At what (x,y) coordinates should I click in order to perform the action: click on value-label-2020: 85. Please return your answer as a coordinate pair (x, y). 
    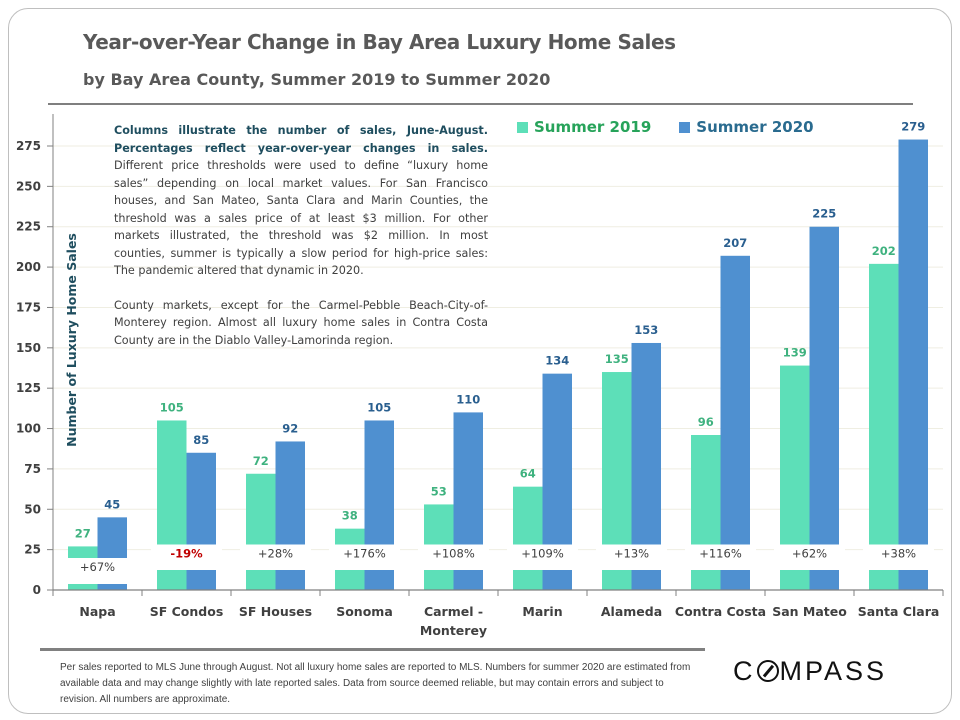
    Looking at the image, I should click on (201, 440).